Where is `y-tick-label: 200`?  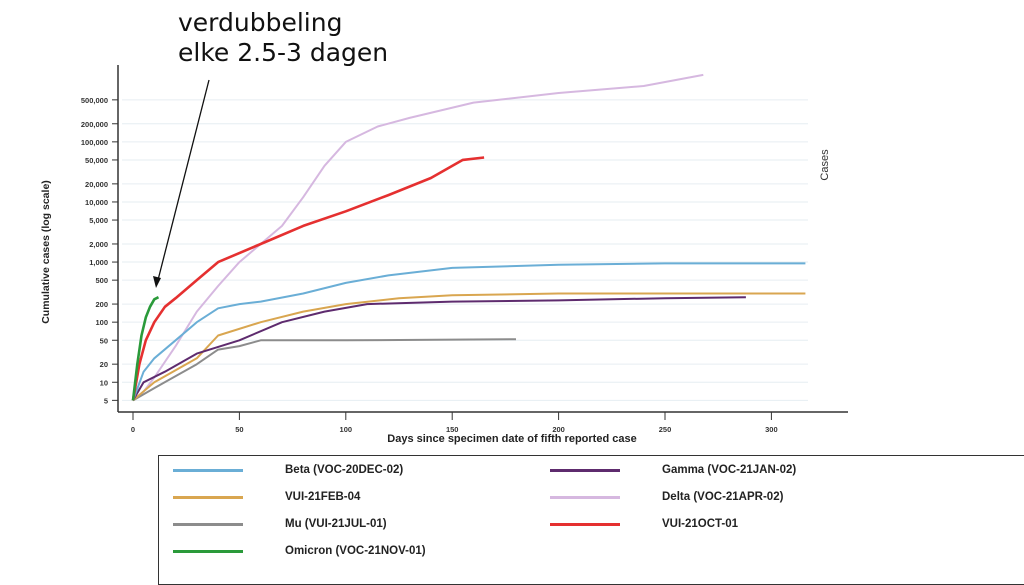 y-tick-label: 200 is located at coordinates (101, 304).